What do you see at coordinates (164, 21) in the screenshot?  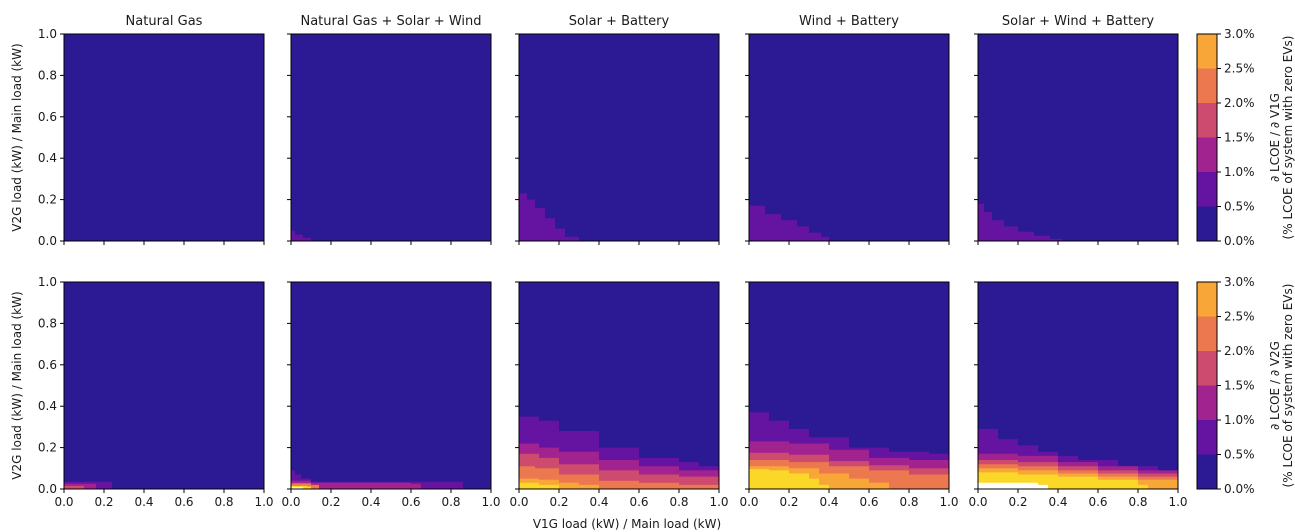 I see `column-title: Natural Gas` at bounding box center [164, 21].